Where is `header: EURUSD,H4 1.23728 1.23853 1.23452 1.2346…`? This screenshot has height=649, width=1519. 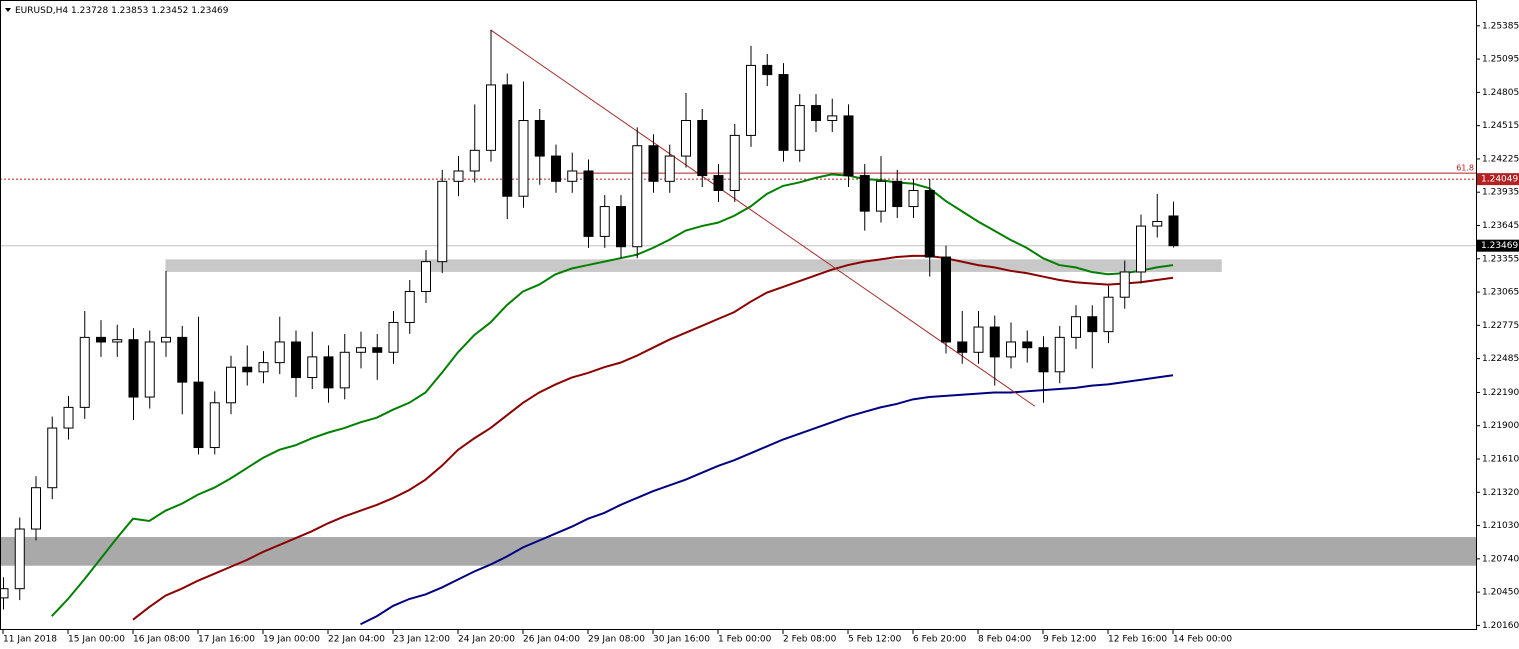 header: EURUSD,H4 1.23728 1.23853 1.23452 1.2346… is located at coordinates (122, 11).